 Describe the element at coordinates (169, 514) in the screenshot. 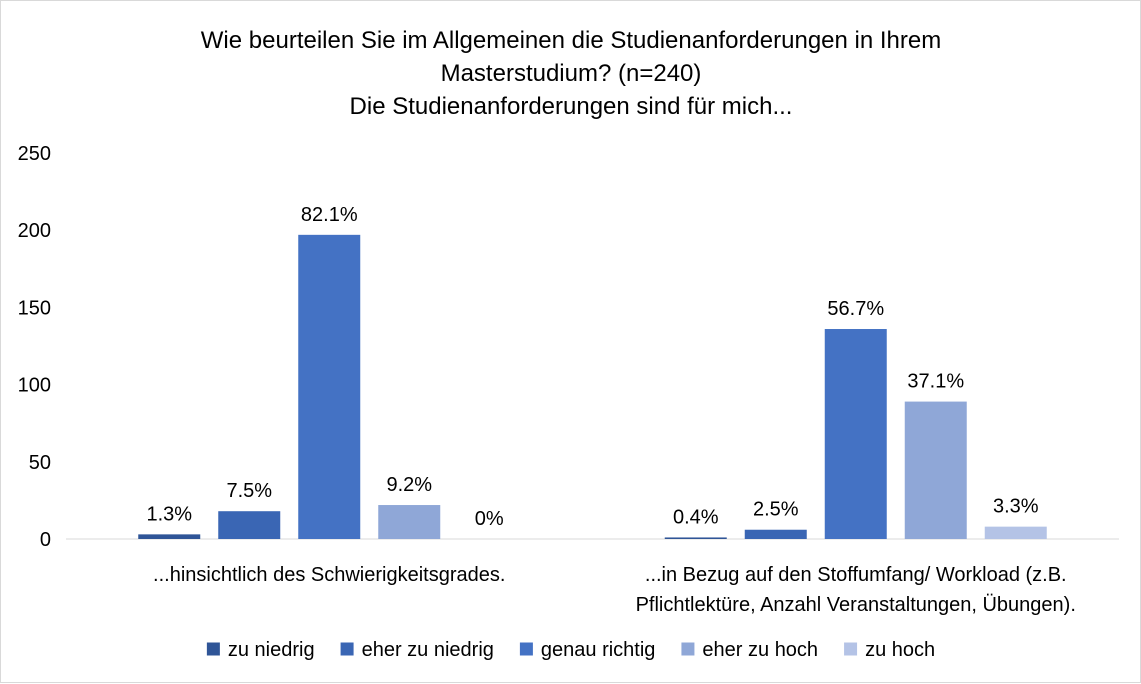

I see `data-label: 1.3%` at that location.